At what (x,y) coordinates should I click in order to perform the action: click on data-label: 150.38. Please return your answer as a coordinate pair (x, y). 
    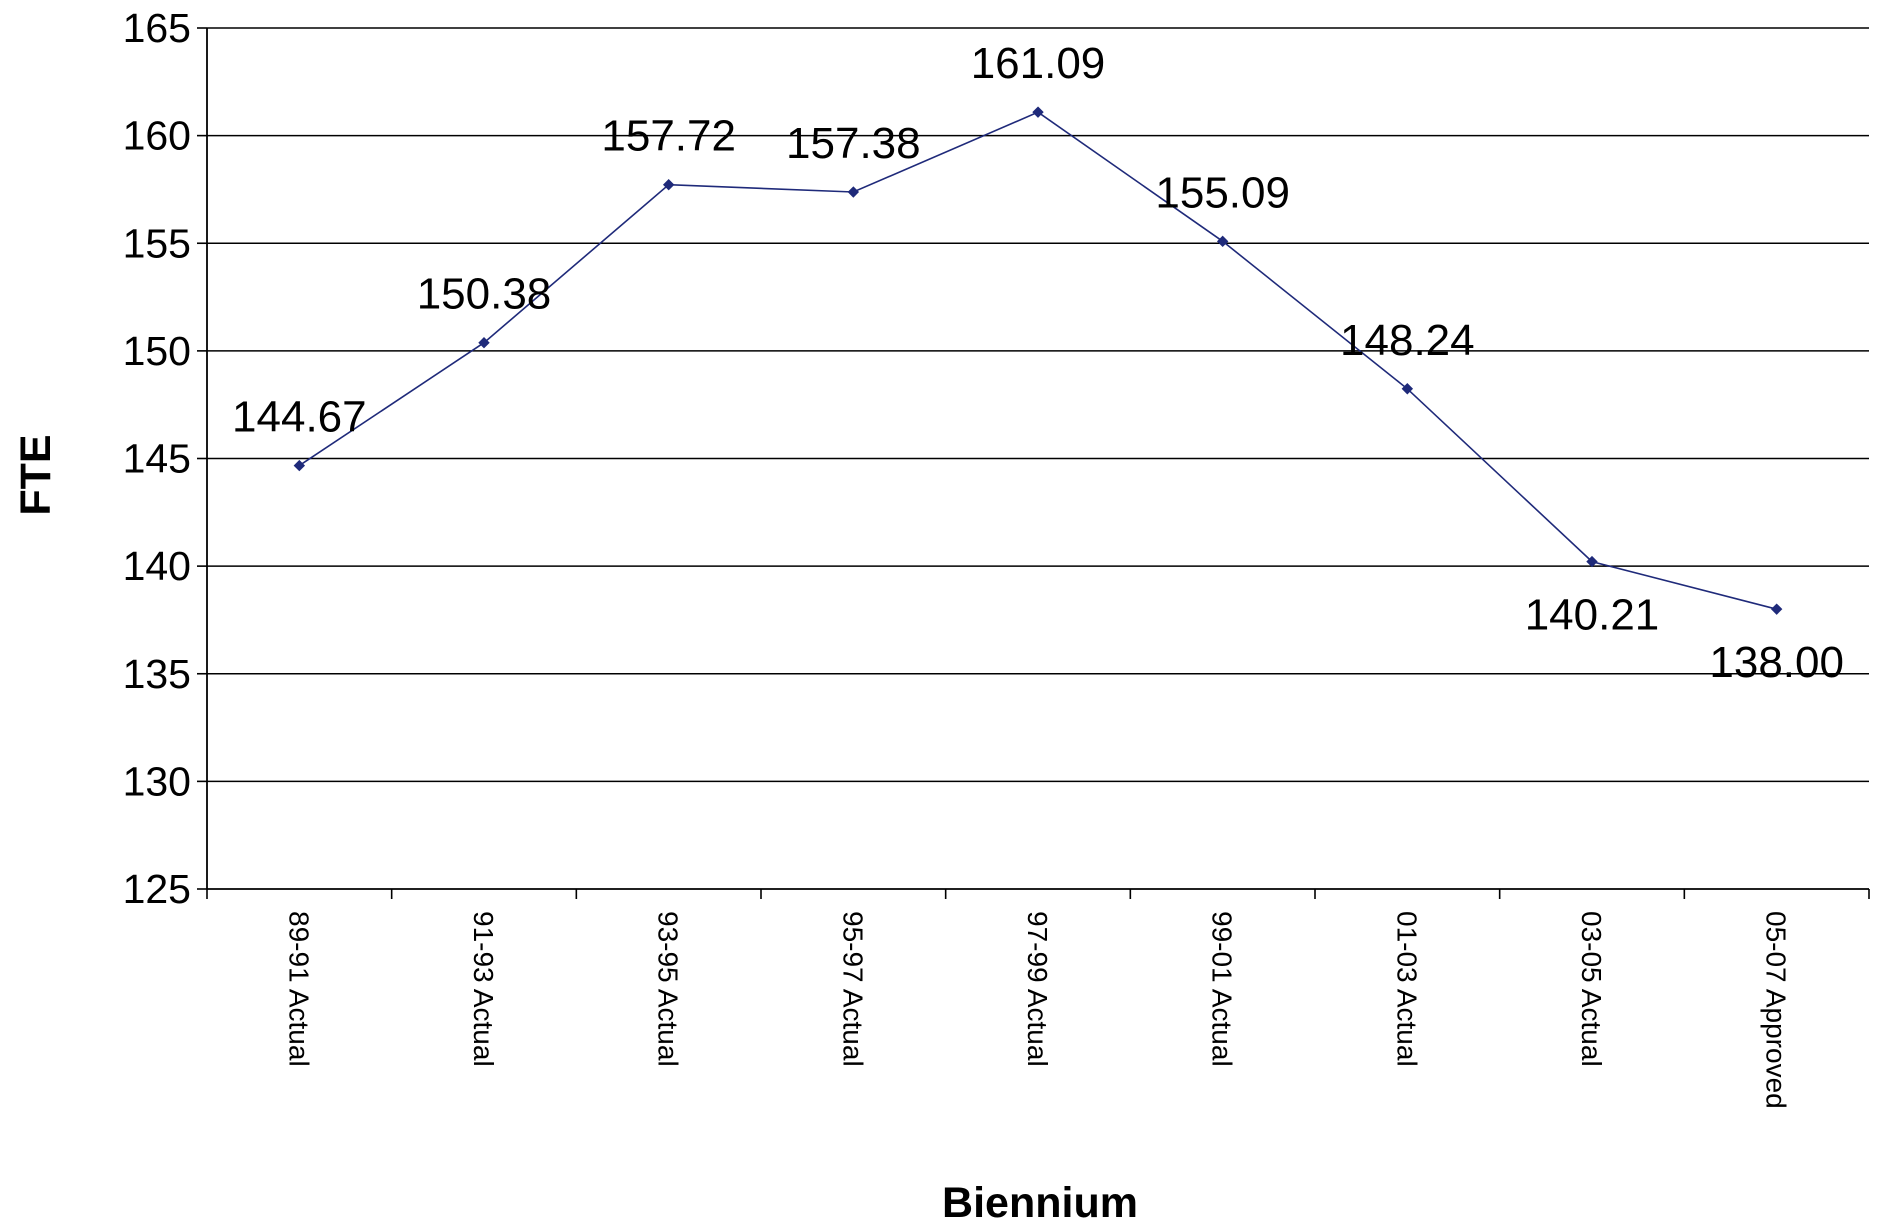
    Looking at the image, I should click on (484, 294).